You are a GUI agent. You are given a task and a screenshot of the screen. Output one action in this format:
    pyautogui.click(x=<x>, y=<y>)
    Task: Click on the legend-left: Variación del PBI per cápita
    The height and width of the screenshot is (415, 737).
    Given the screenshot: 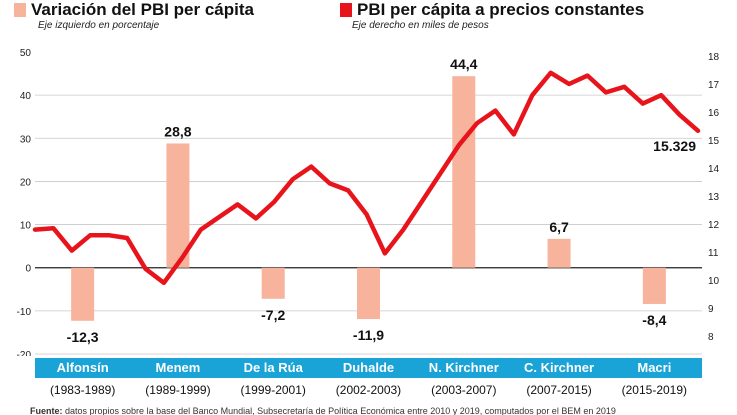 What is the action you would take?
    pyautogui.click(x=134, y=10)
    